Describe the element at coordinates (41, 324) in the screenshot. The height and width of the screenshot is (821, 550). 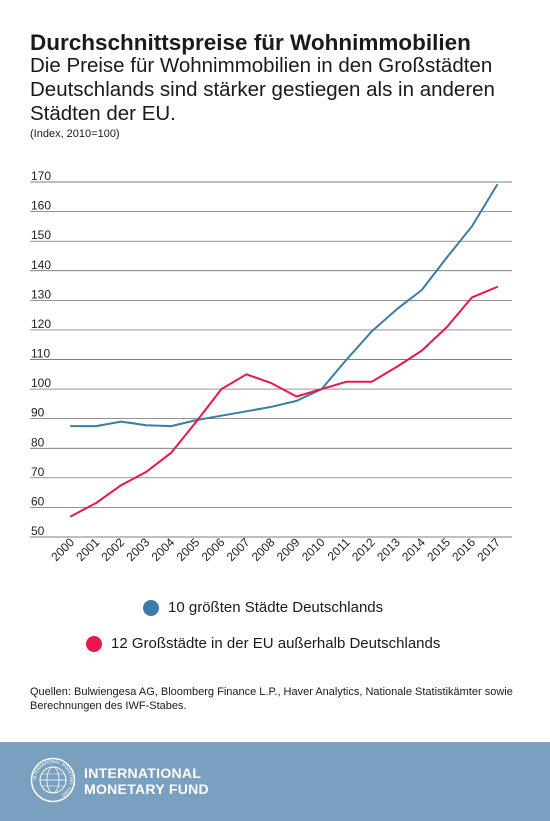
I see `y-tick-label-120: 120` at that location.